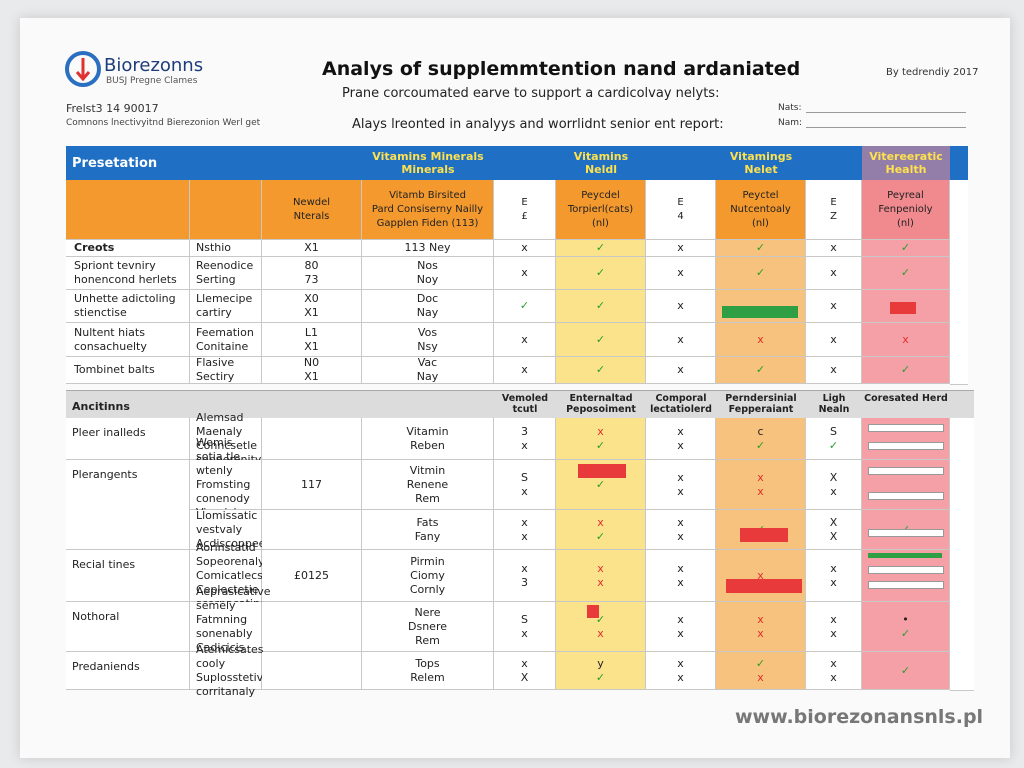 This screenshot has height=768, width=1024. I want to click on cell-text: c, so click(760, 431).